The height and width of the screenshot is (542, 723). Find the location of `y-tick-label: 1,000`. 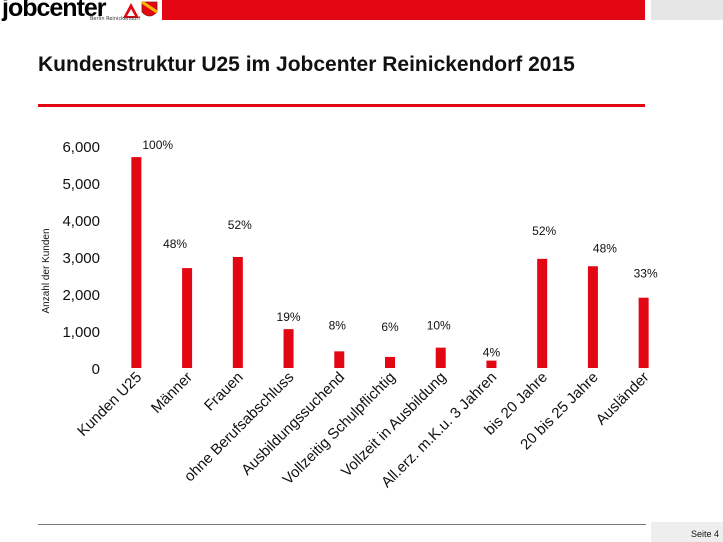

y-tick-label: 1,000 is located at coordinates (81, 332).